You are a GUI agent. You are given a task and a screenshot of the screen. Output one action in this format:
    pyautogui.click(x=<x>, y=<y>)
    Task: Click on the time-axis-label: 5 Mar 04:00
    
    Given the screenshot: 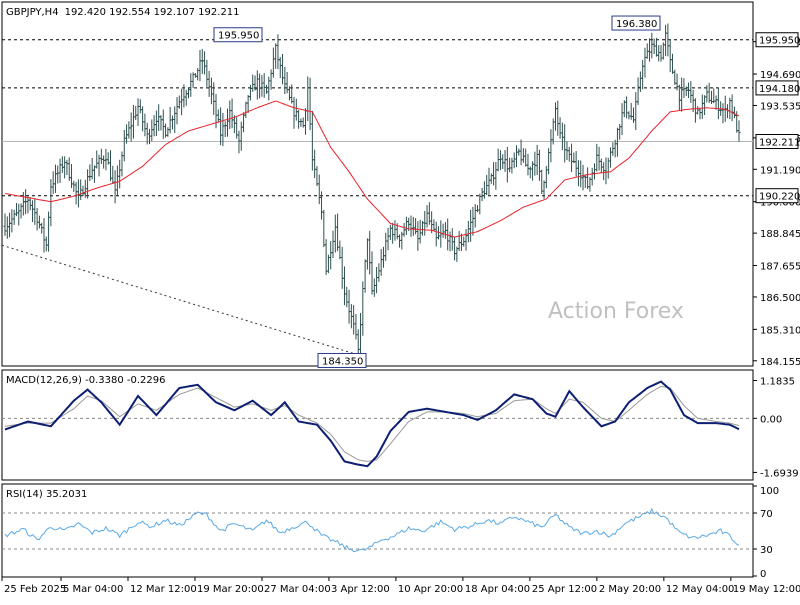 What is the action you would take?
    pyautogui.click(x=93, y=589)
    